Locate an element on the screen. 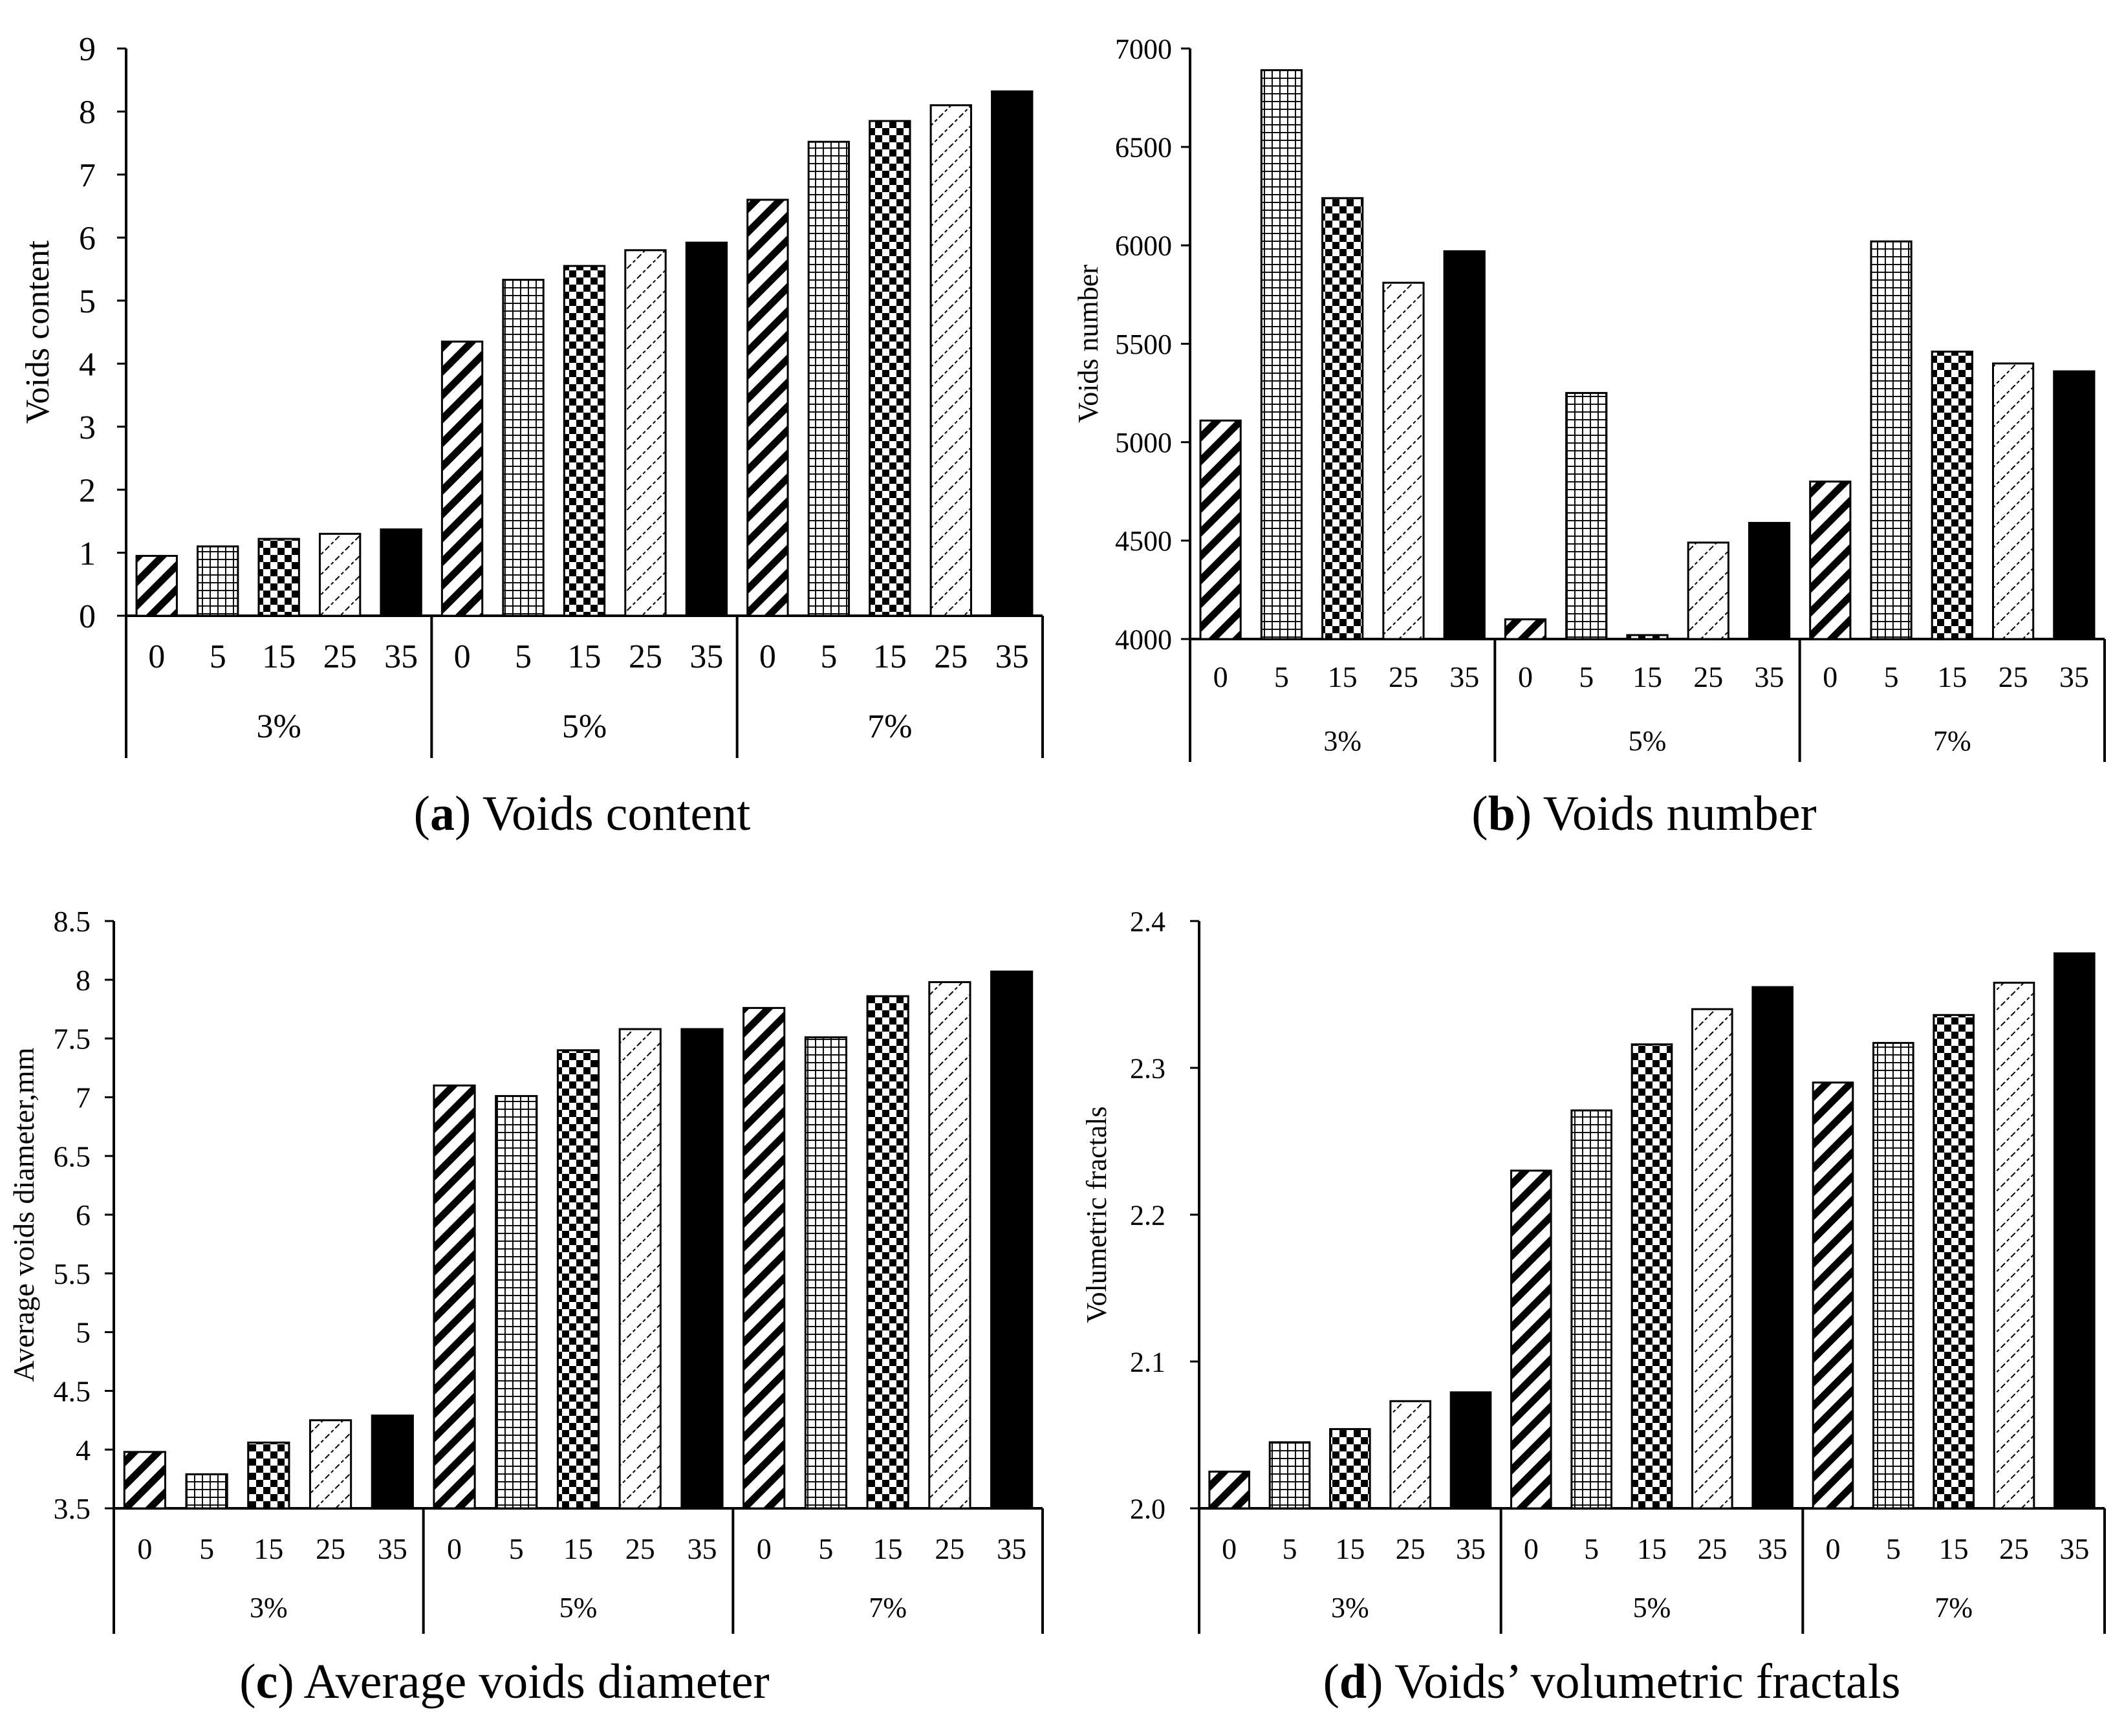 The width and height of the screenshot is (2124, 1736). y-tick-label: 5500 is located at coordinates (1143, 344).